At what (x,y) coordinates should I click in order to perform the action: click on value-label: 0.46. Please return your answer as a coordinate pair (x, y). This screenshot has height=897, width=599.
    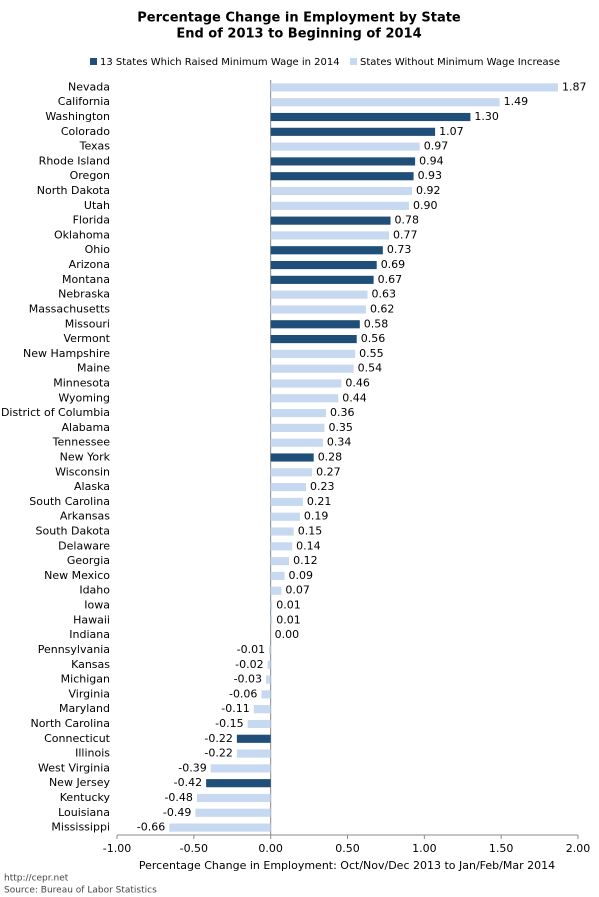
    Looking at the image, I should click on (357, 382).